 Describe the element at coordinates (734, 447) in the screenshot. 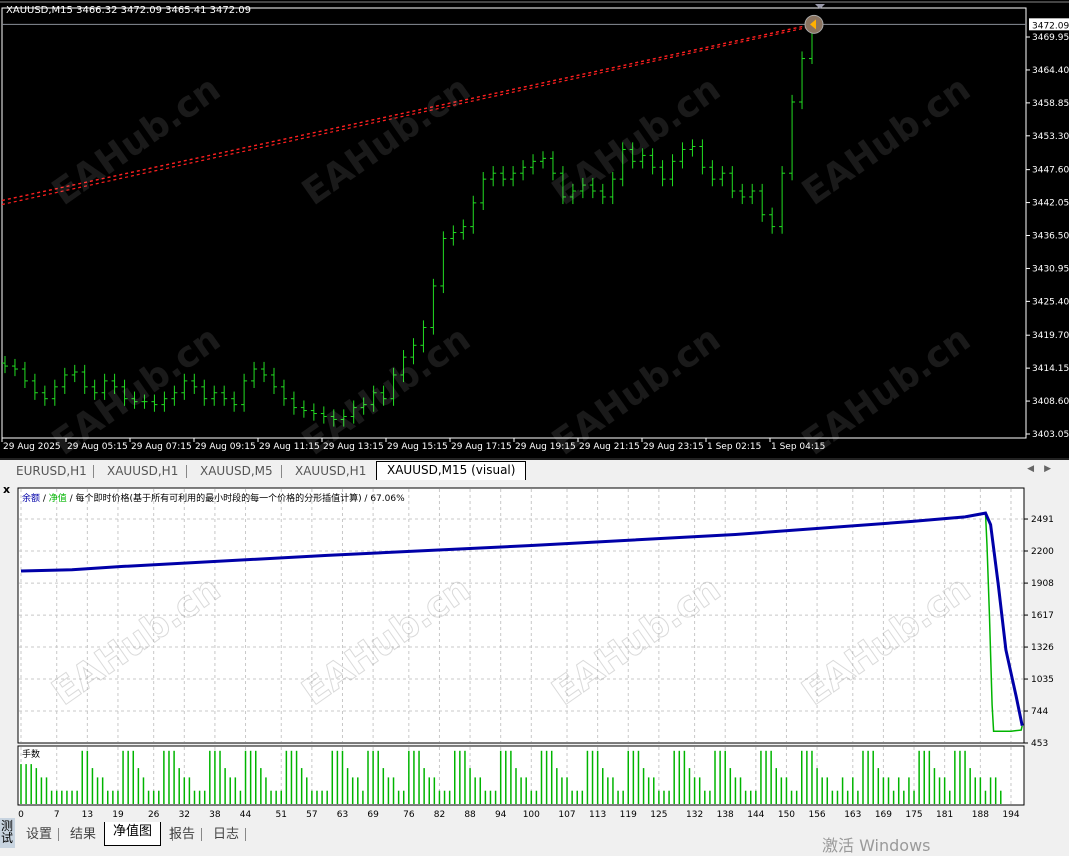

I see `x-tick-label: 1 Sep 02:15` at that location.